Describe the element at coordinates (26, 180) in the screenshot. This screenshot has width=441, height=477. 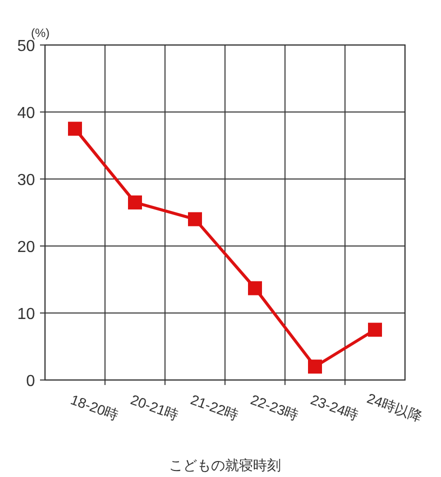
I see `y-tick-label: 30` at that location.